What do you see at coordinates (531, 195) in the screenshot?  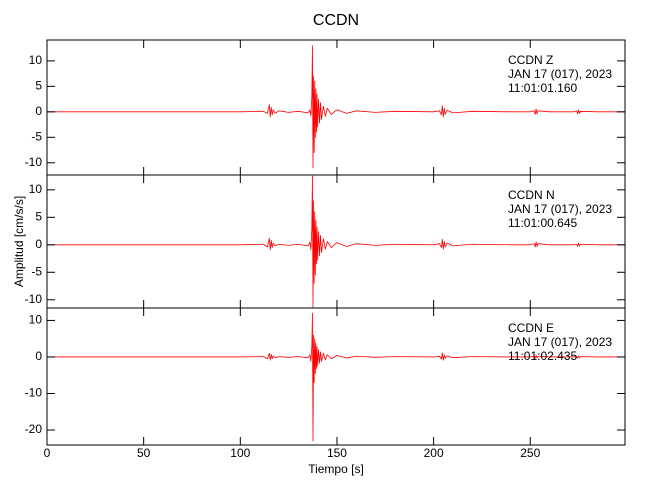 I see `annotation: CCDN N` at bounding box center [531, 195].